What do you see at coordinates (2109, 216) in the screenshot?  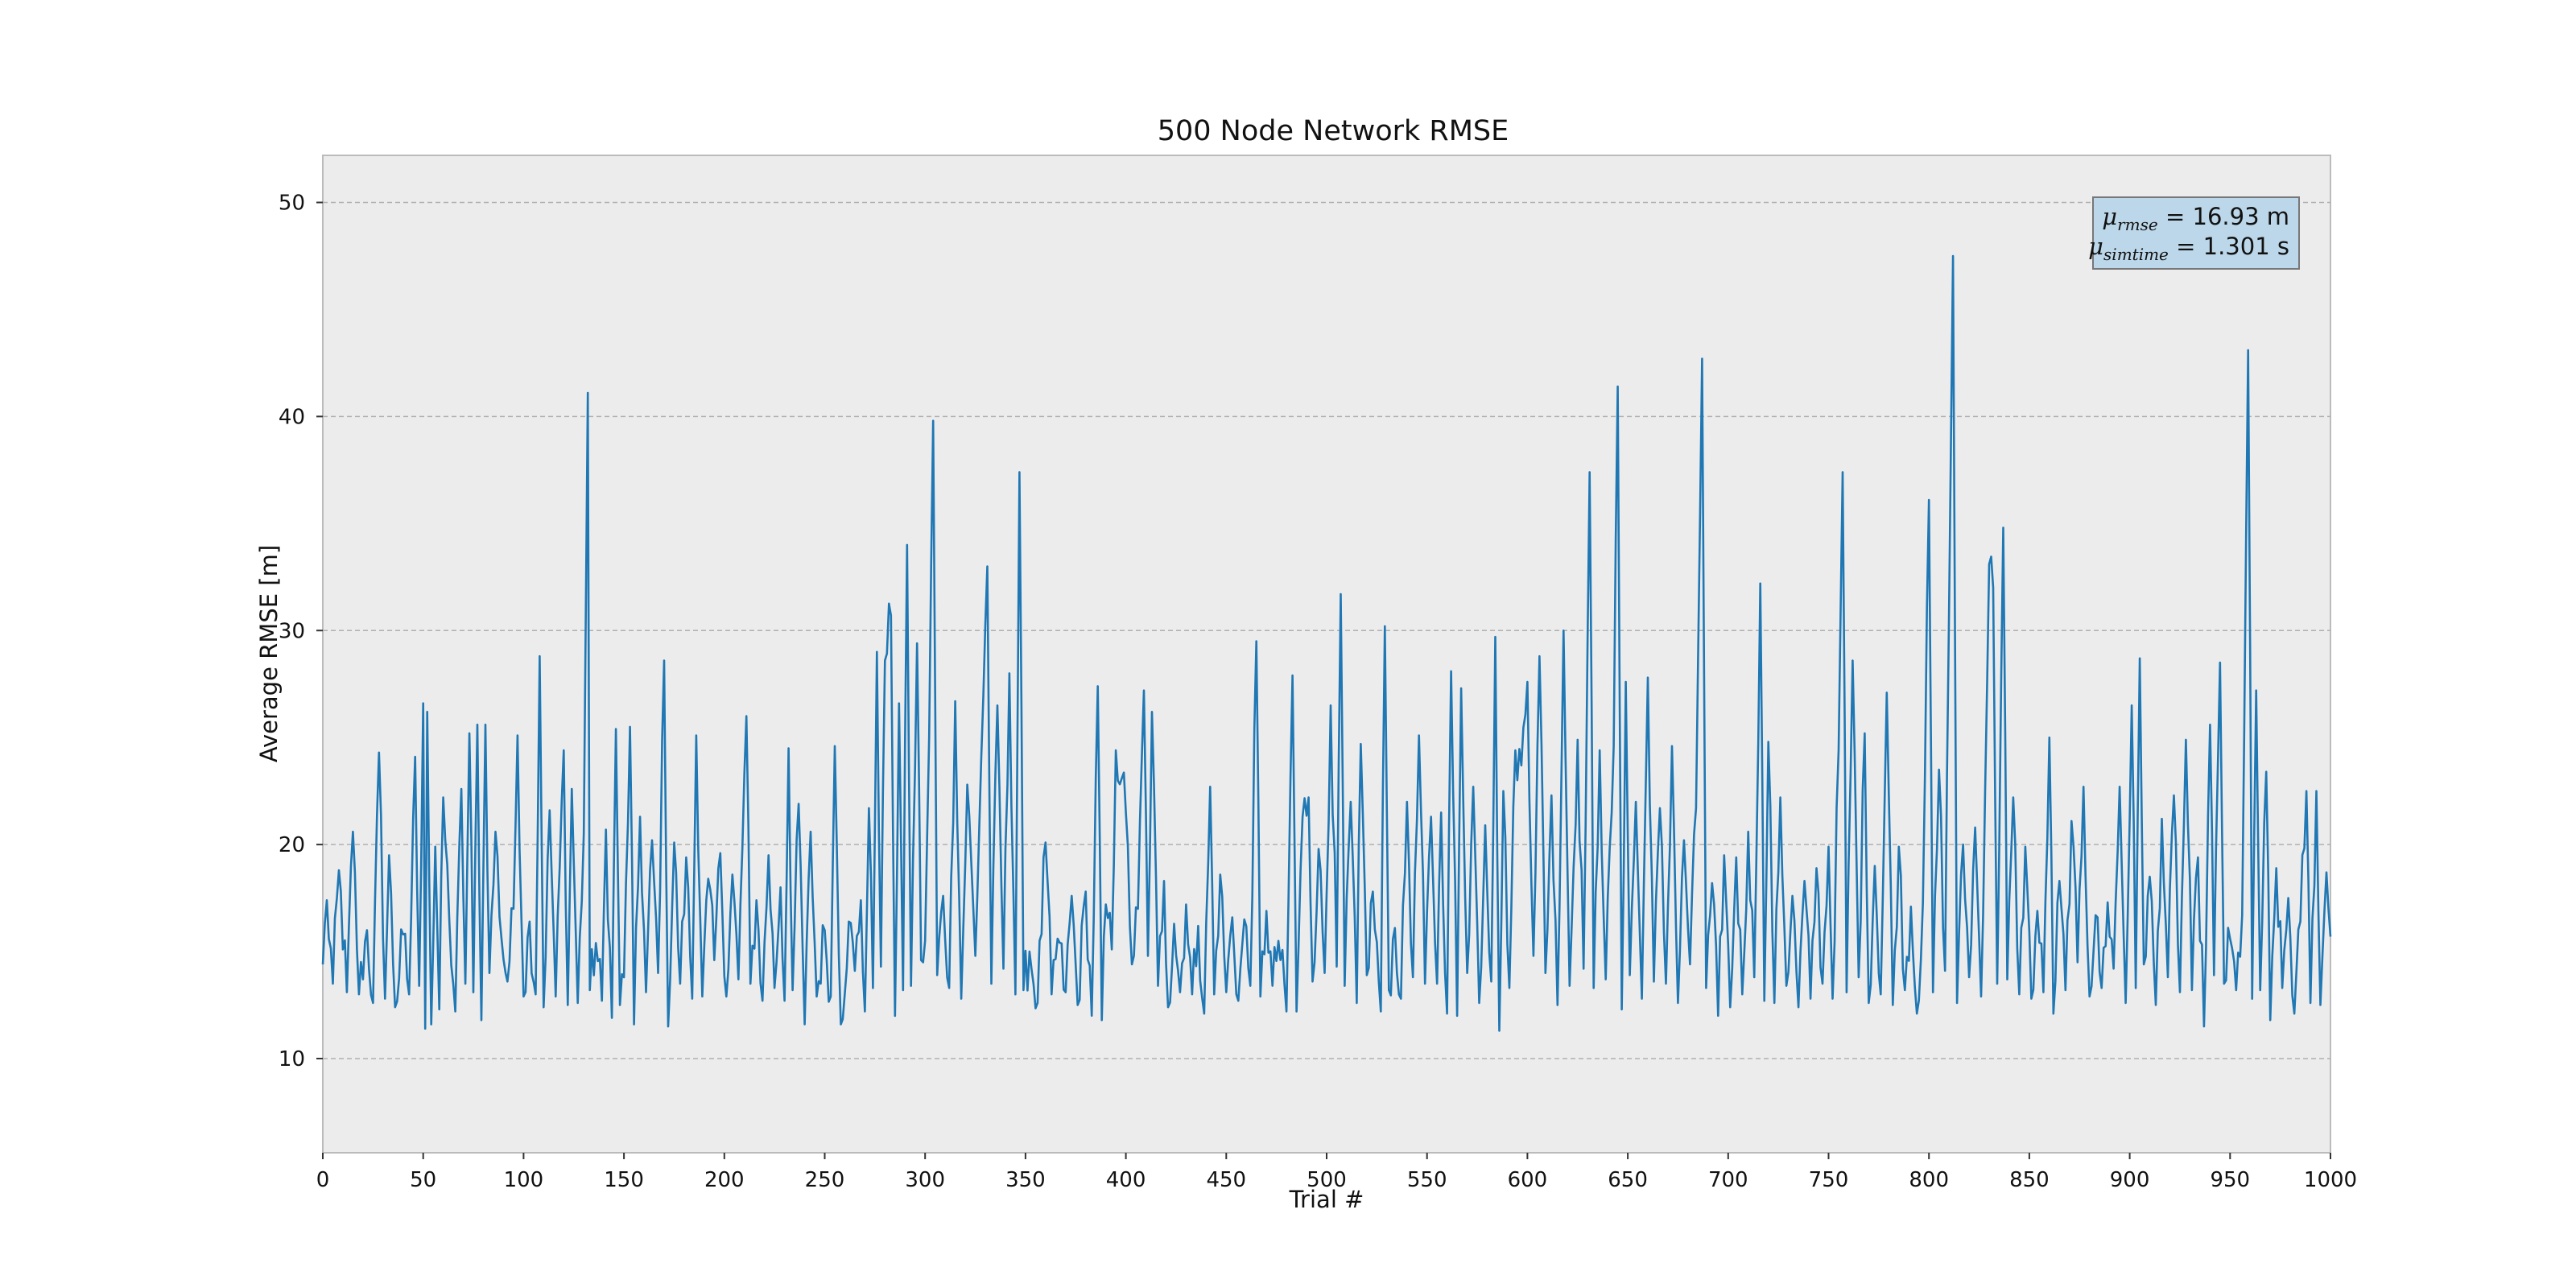 I see `rmse-mu-symbol: μ` at bounding box center [2109, 216].